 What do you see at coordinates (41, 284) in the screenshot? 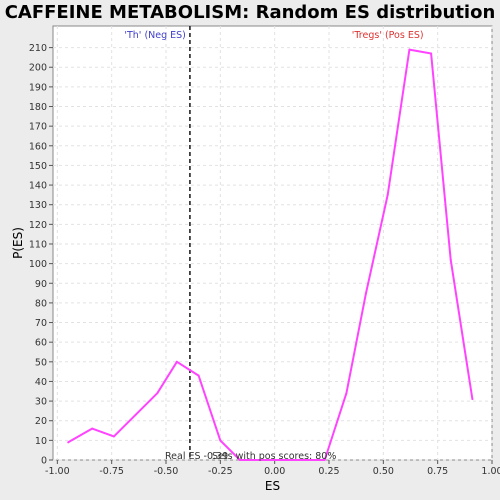
I see `y-tick-label: 90` at bounding box center [41, 284].